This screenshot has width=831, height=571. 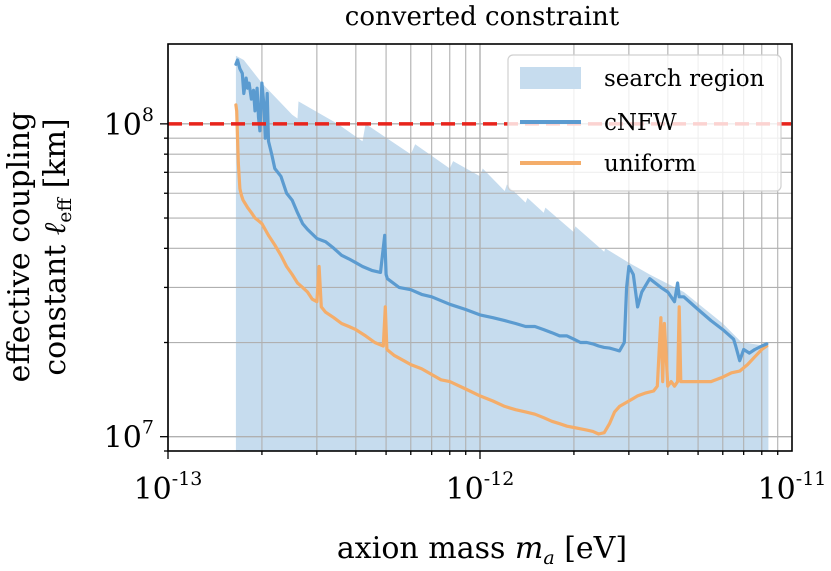 I want to click on chart-title: converted constraint, so click(x=482, y=17).